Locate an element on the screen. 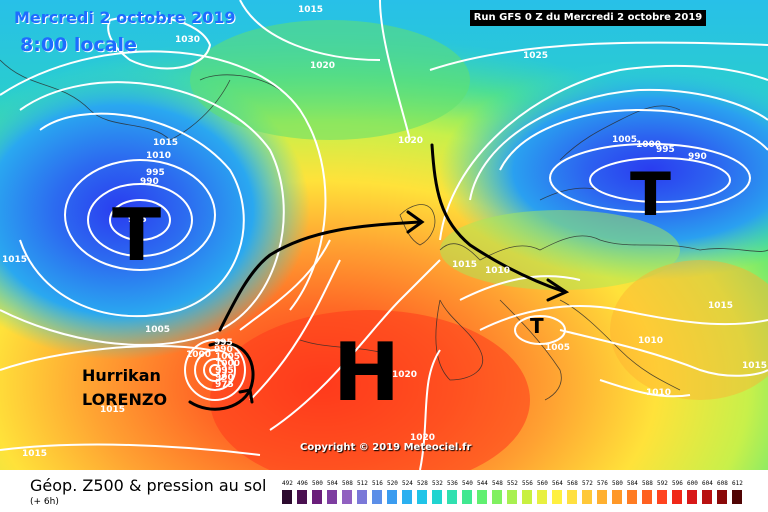 Image resolution: width=768 pixels, height=512 pixels. isobar-label: 1025 is located at coordinates (535, 56).